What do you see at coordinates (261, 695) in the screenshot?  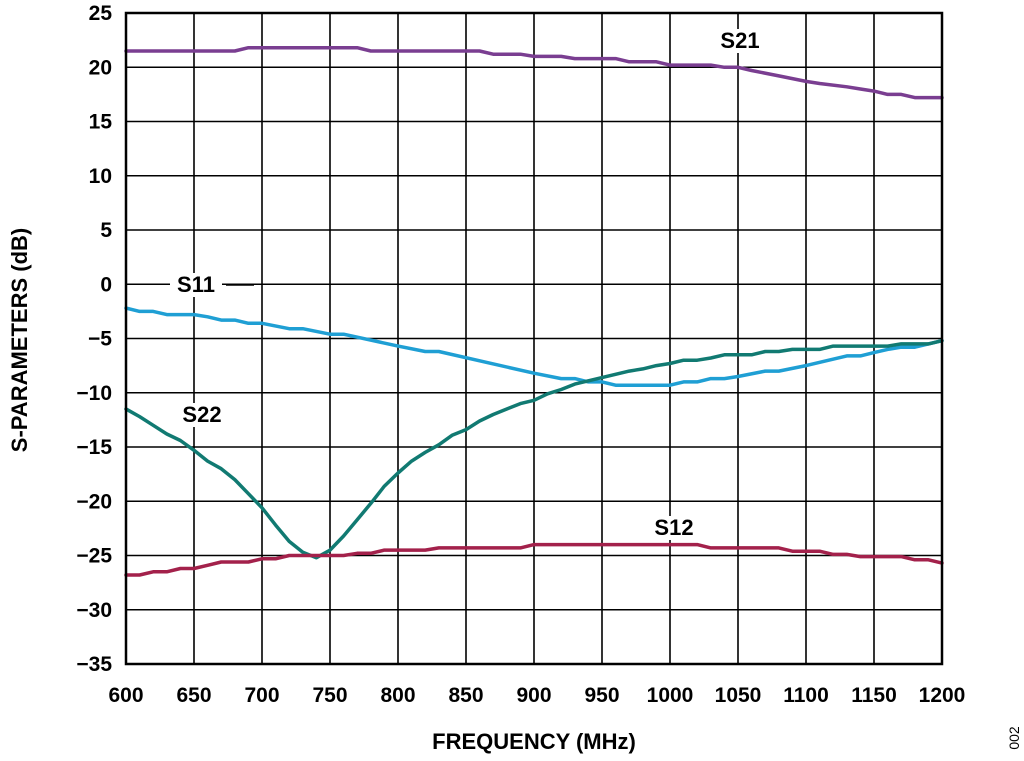 I see `x-tick-label: 700` at bounding box center [261, 695].